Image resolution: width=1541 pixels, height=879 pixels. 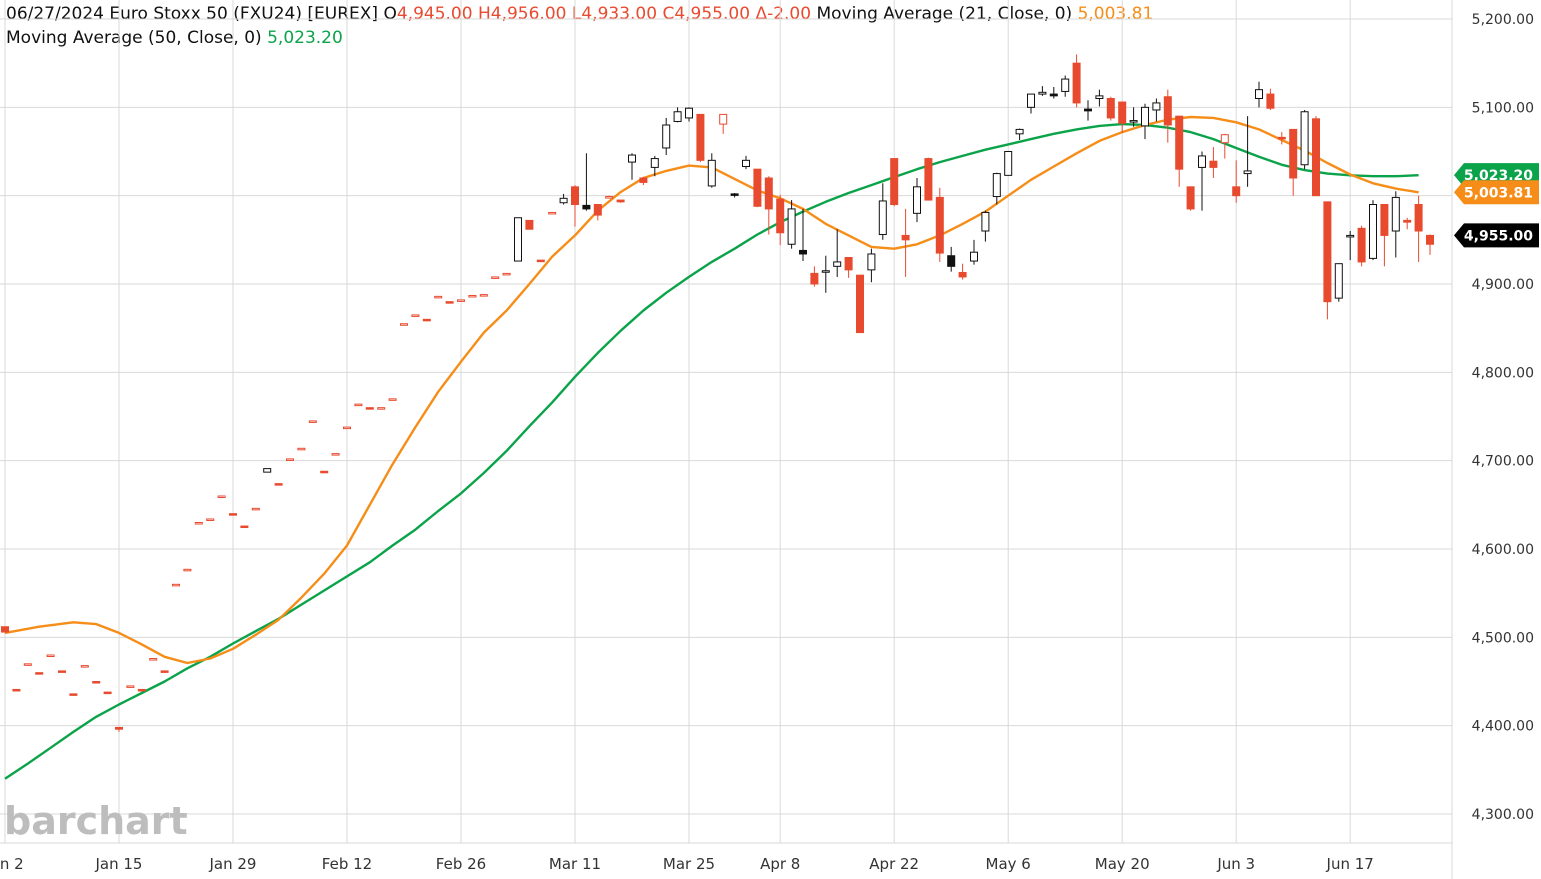 I want to click on last-value-tags: 5,023.205,003.81 4,955.00, so click(x=1496, y=205).